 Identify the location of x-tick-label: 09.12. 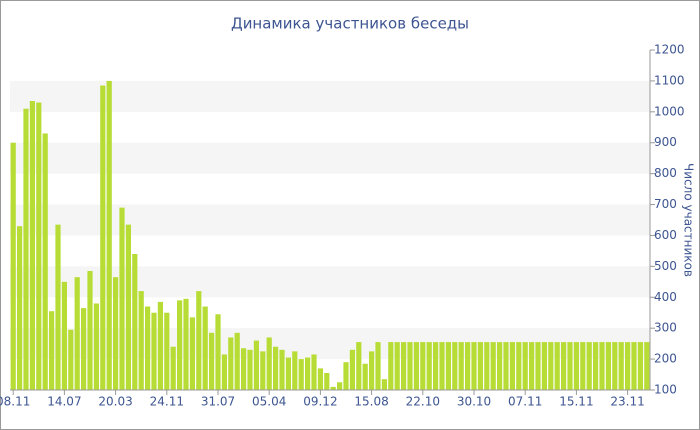
(320, 402).